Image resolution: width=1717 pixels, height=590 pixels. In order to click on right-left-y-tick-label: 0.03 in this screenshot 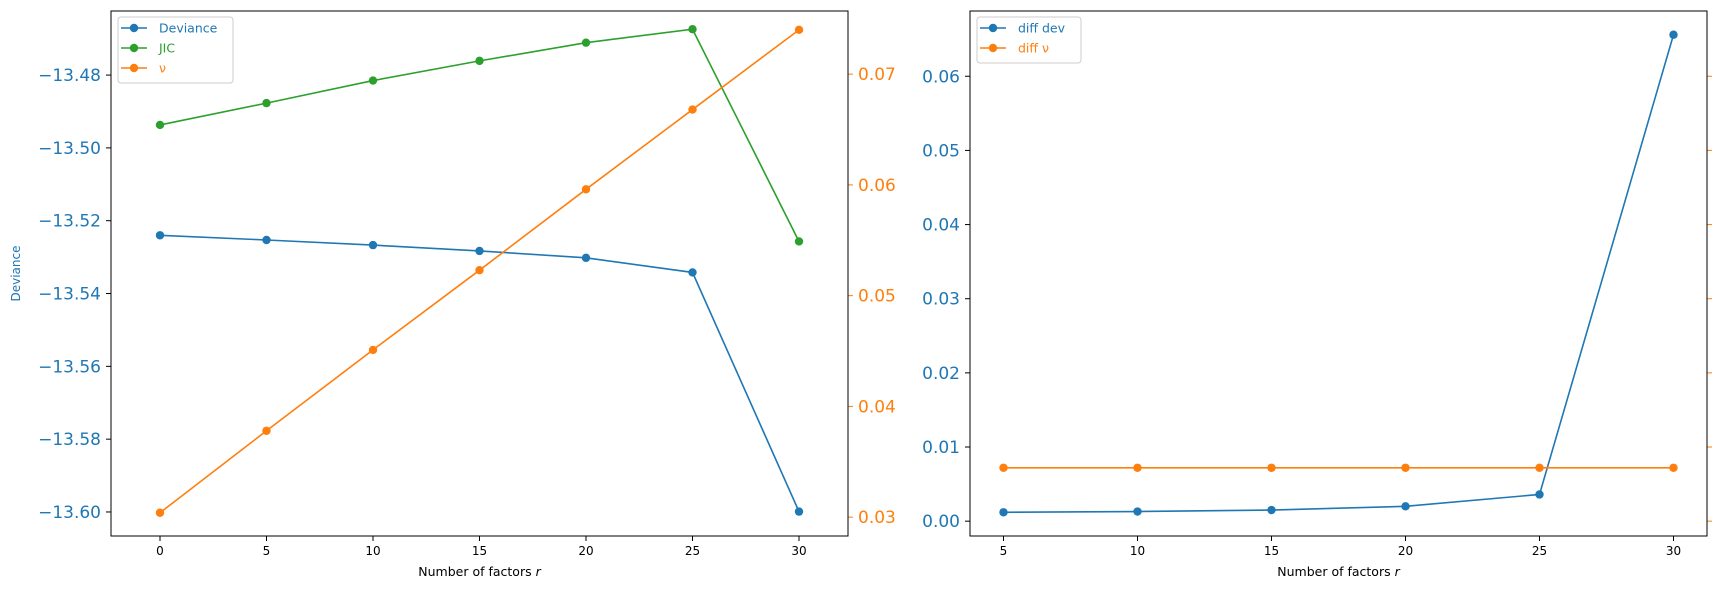, I will do `click(941, 300)`.